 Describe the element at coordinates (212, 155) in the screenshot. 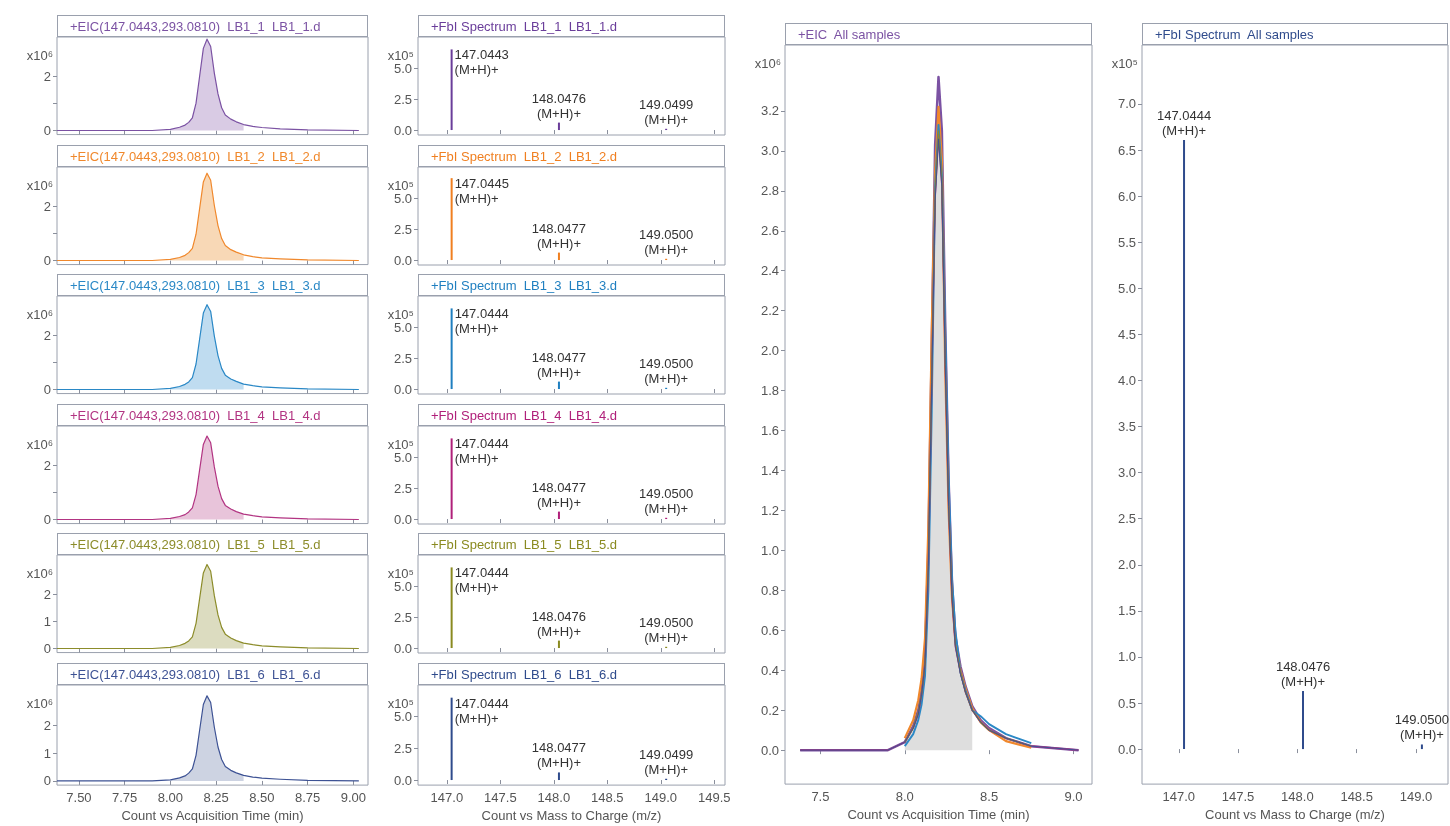

I see `chart-title: +EIC(147.0443,293.0810) LB1_2 LB1_2.d` at that location.